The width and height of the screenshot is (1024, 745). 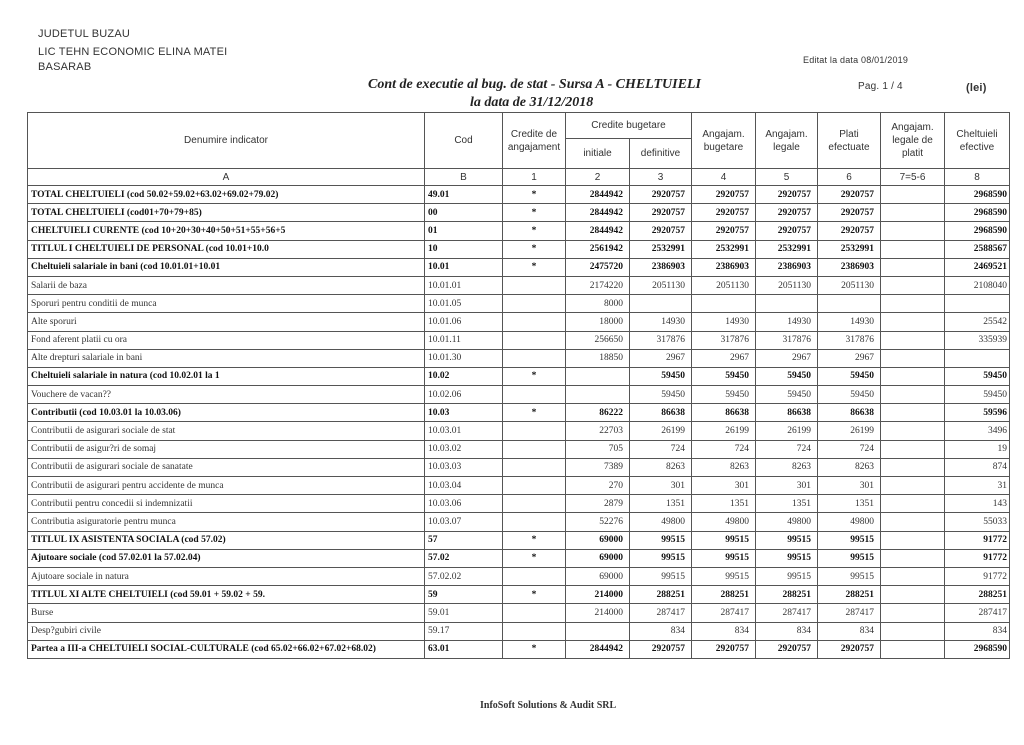 What do you see at coordinates (660, 431) in the screenshot?
I see `cell-definitive: 26199` at bounding box center [660, 431].